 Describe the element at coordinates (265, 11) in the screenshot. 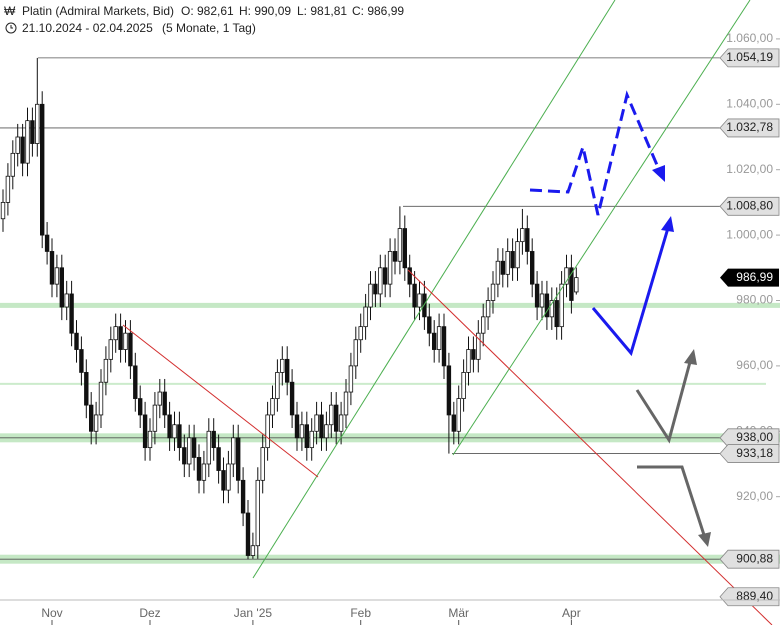

I see `ohlc-high: H: 990,09` at that location.